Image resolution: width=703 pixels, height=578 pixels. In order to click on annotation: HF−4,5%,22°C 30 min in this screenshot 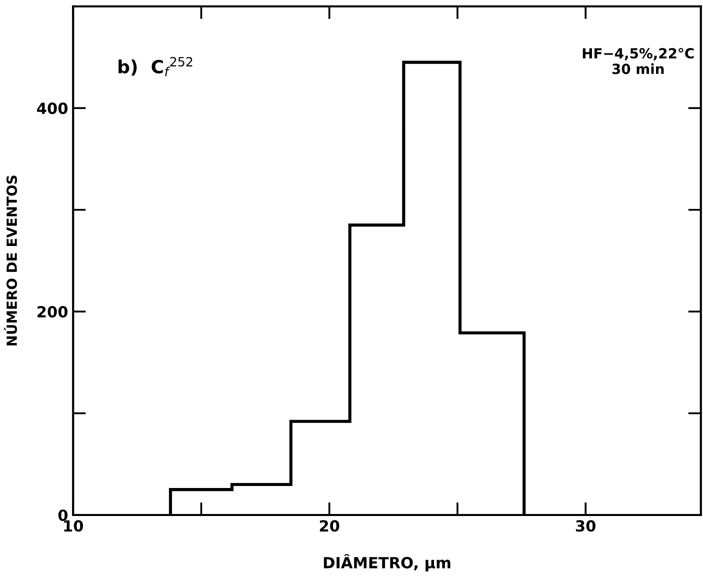, I will do `click(638, 61)`.